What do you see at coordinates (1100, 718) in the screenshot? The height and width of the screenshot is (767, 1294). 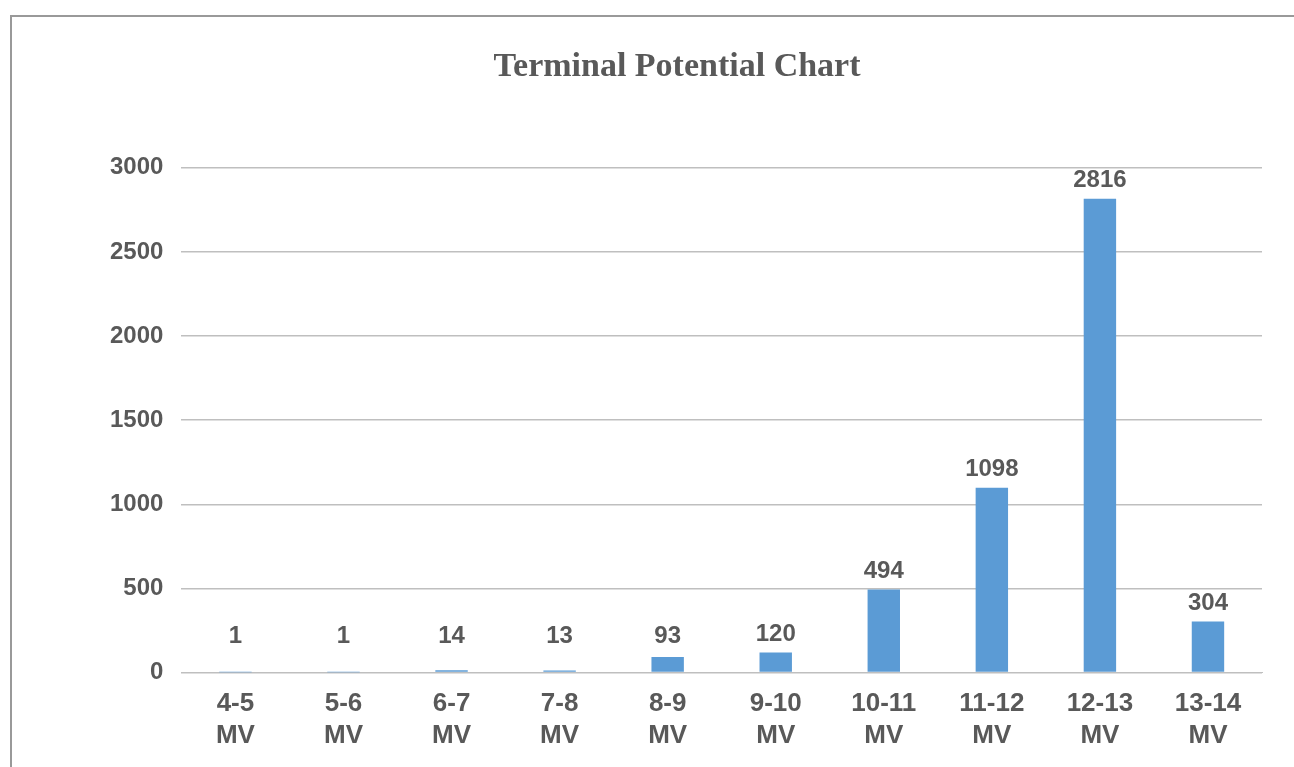 I see `x-tick-label: 12-13 MV` at bounding box center [1100, 718].